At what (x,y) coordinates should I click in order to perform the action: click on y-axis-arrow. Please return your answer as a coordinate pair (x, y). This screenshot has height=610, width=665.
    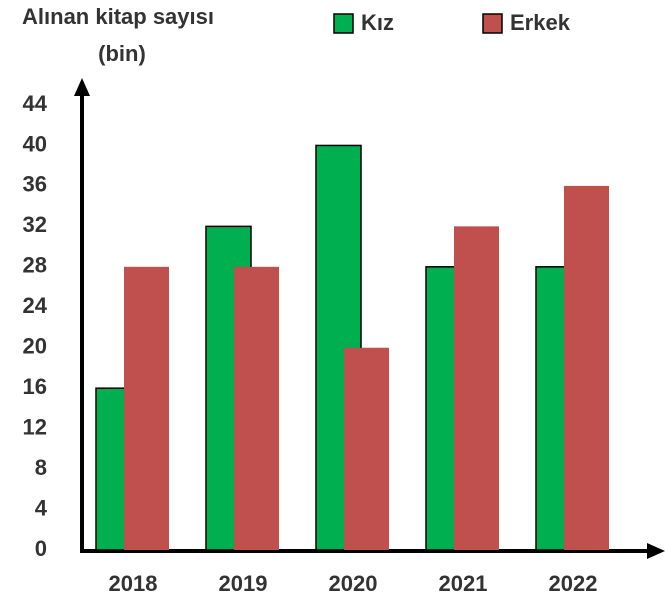
    Looking at the image, I should click on (82, 87).